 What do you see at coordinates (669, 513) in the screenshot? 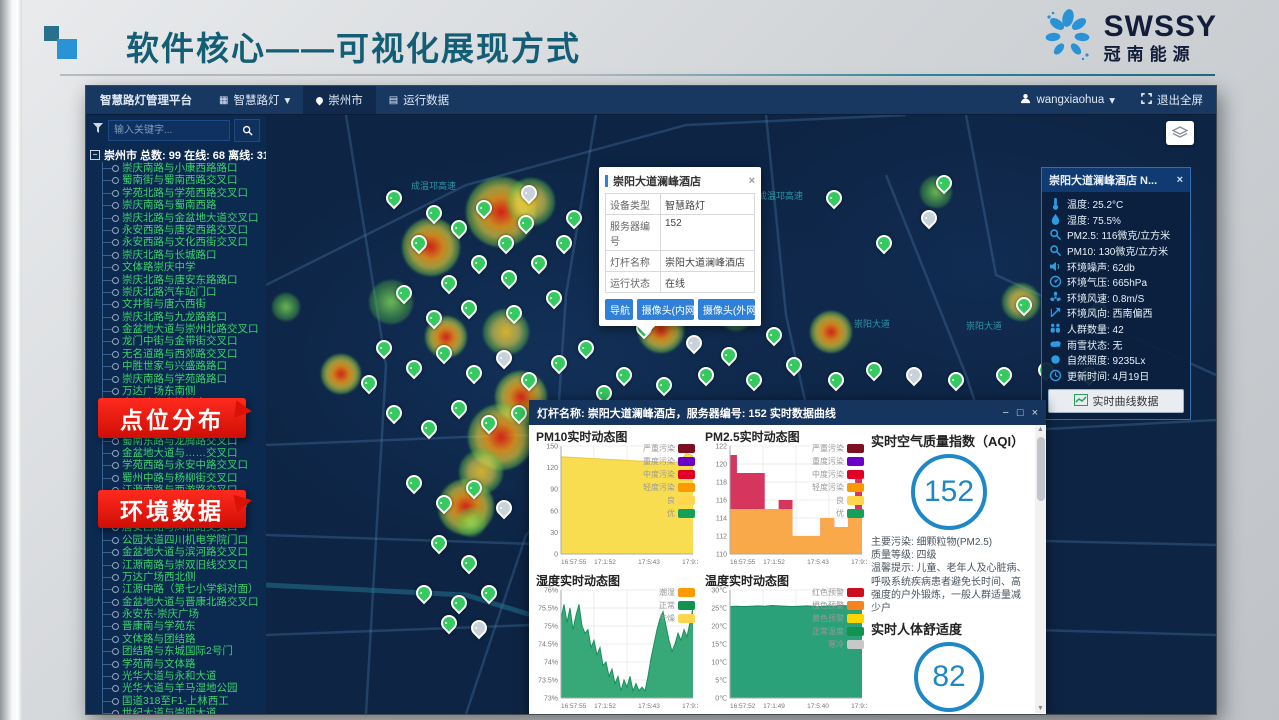
I see `legend-item: 优` at bounding box center [669, 513].